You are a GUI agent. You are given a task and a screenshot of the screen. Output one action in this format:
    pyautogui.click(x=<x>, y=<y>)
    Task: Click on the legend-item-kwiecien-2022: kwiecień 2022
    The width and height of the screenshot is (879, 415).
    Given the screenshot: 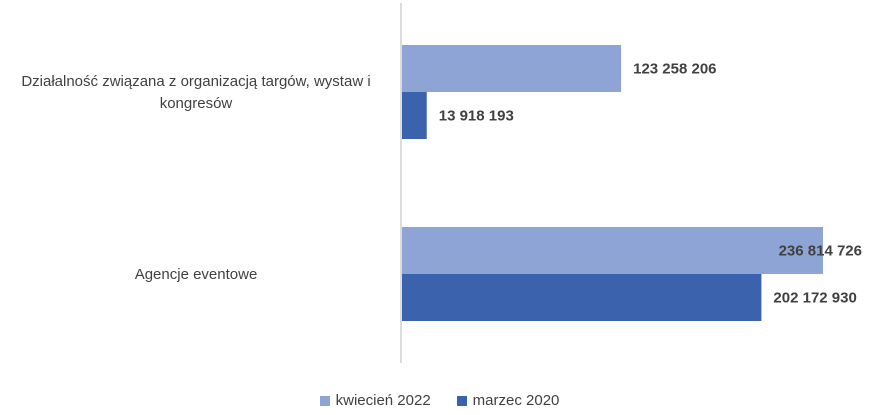 What is the action you would take?
    pyautogui.click(x=375, y=400)
    